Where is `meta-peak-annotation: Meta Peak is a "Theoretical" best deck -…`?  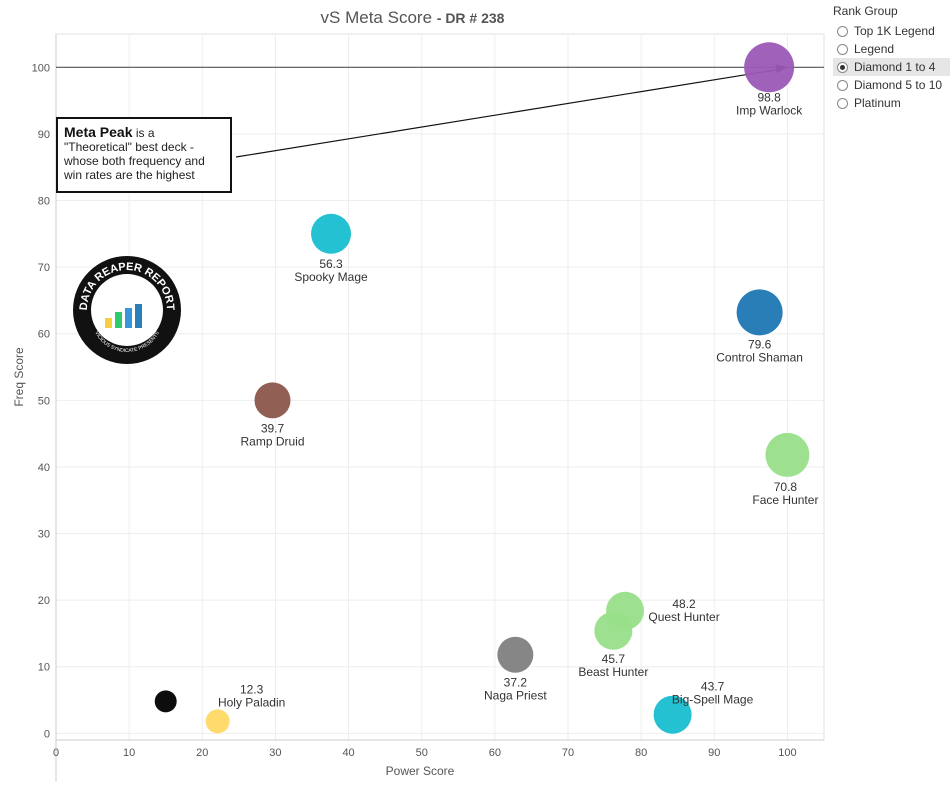 meta-peak-annotation: Meta Peak is a "Theoretical" best deck -… is located at coordinates (144, 155).